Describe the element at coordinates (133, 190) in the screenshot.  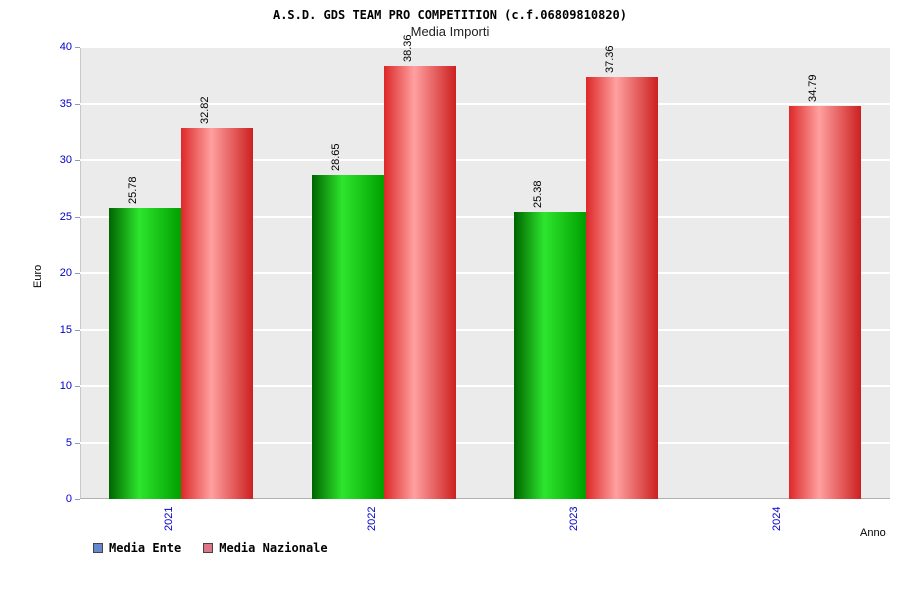
I see `value-label-2021-0: 25.78` at that location.